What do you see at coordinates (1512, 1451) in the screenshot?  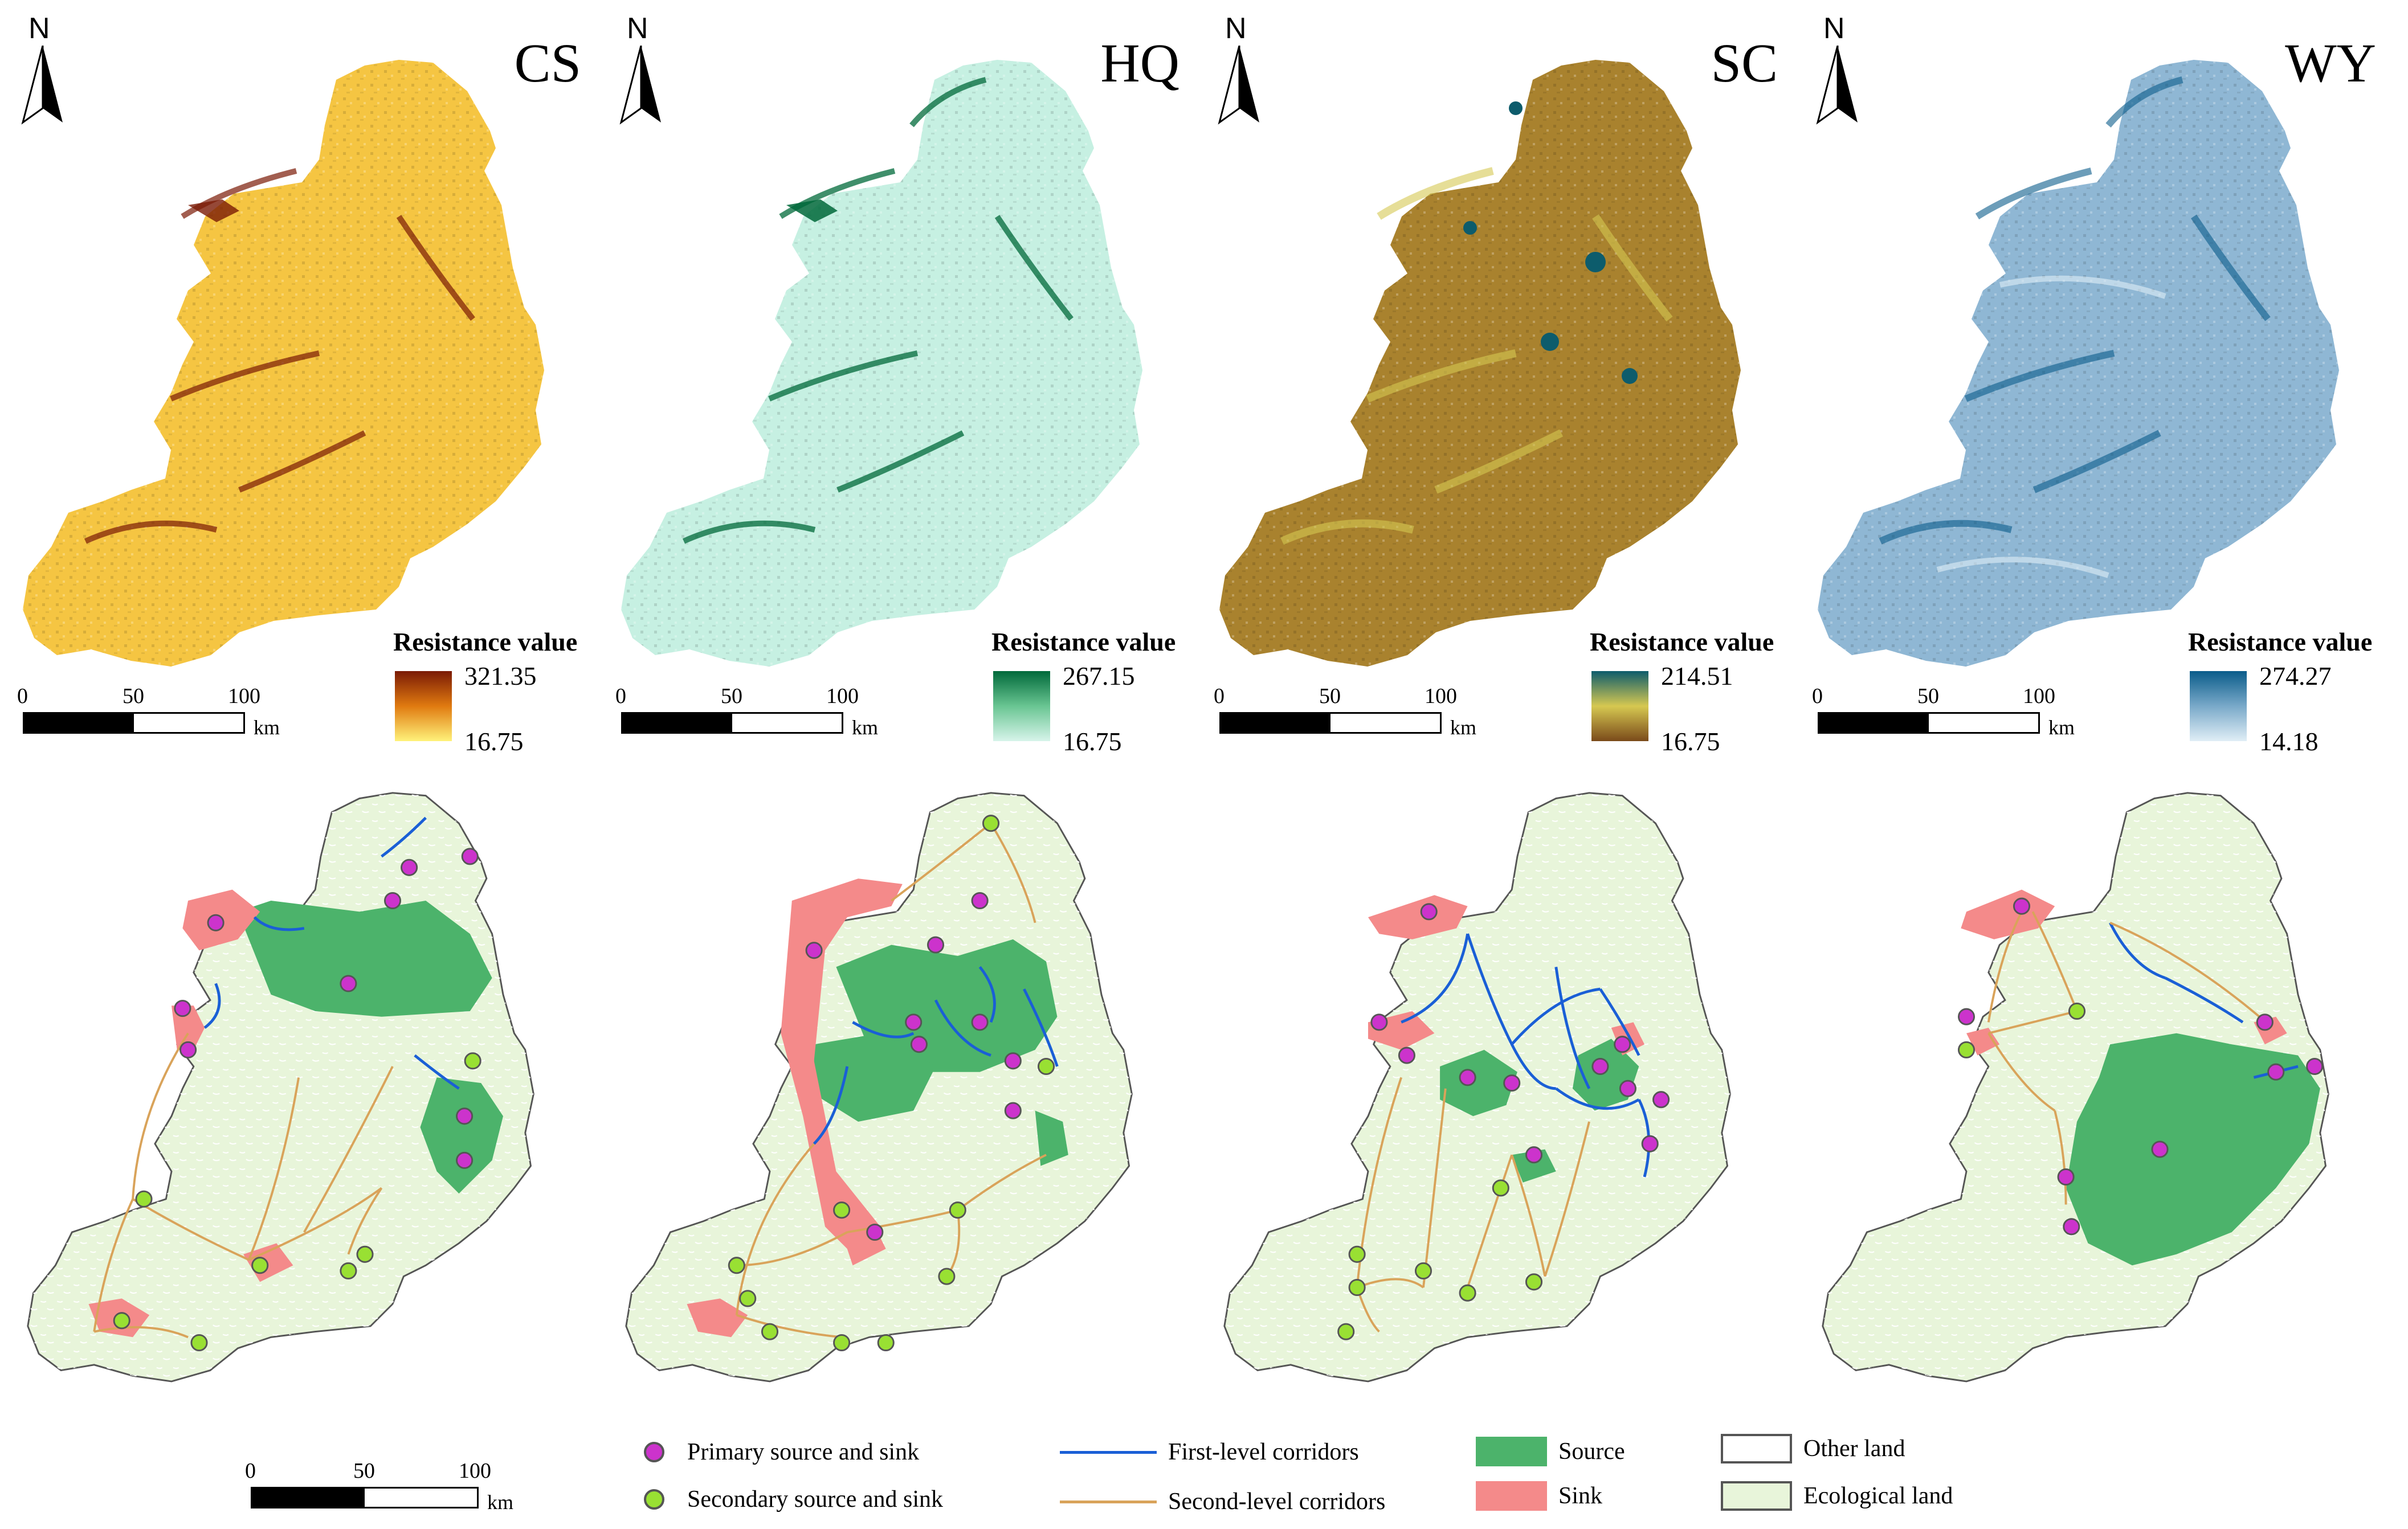 I see `source-swatch-icon` at bounding box center [1512, 1451].